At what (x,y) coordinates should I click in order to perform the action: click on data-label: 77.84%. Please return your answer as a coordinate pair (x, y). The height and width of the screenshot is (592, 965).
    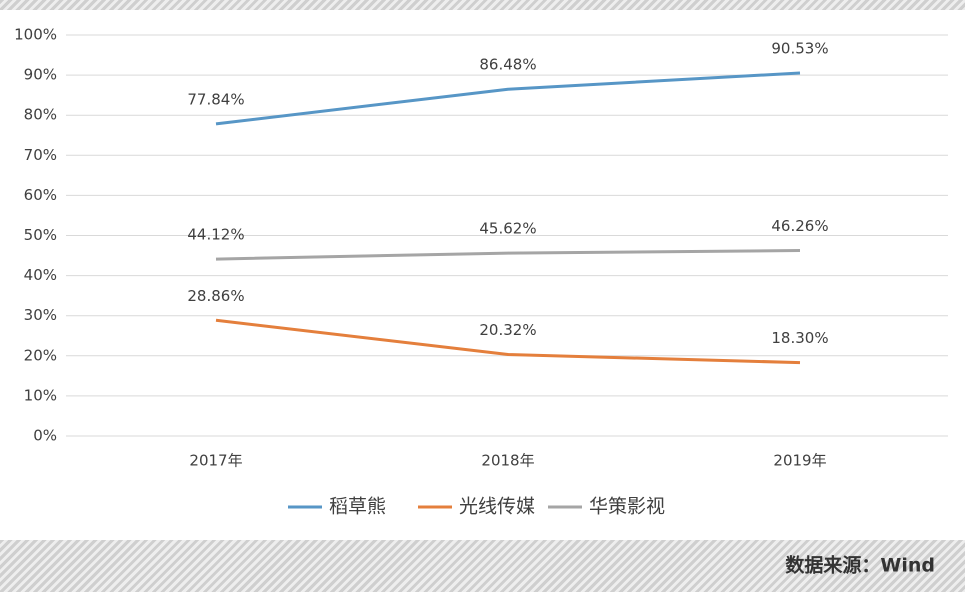
    Looking at the image, I should click on (215, 99).